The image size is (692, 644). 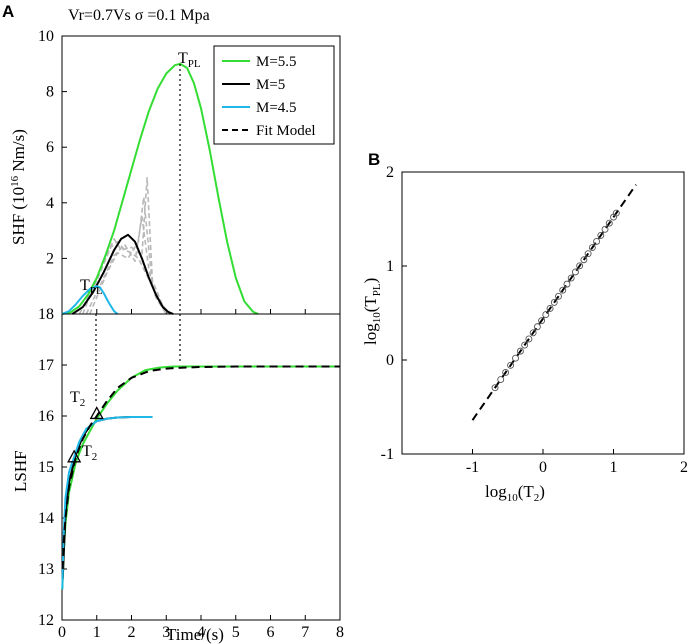 I want to click on ytick-label: 4, so click(x=50, y=203).